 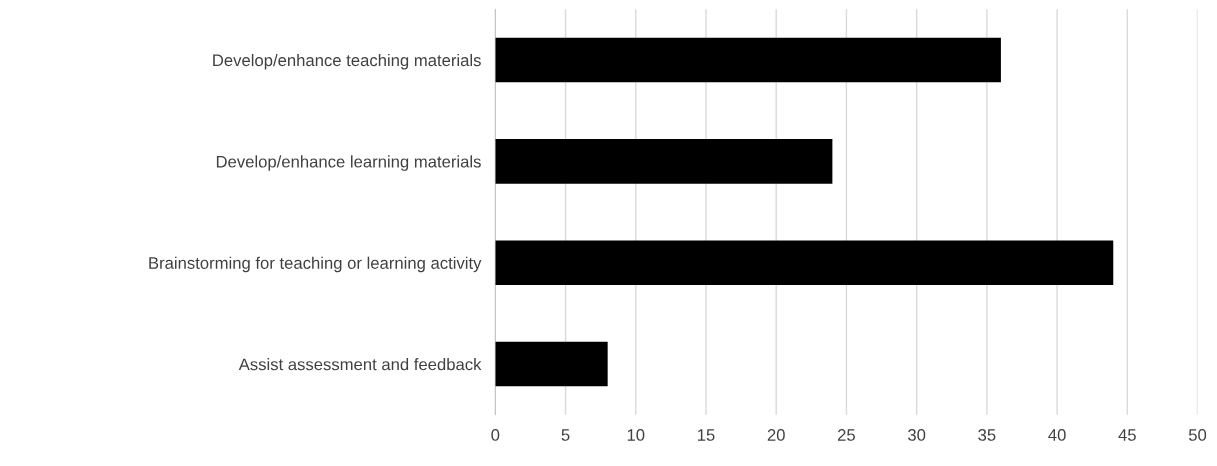 I want to click on x-tick-label: 45, so click(x=1127, y=435).